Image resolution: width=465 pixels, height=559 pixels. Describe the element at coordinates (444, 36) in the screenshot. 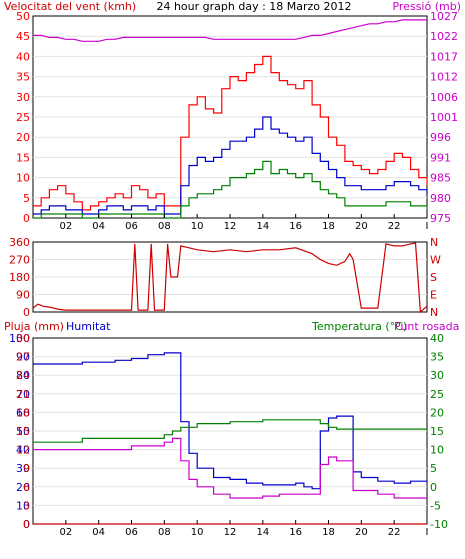

I see `pressure-tick-label: 1022` at that location.